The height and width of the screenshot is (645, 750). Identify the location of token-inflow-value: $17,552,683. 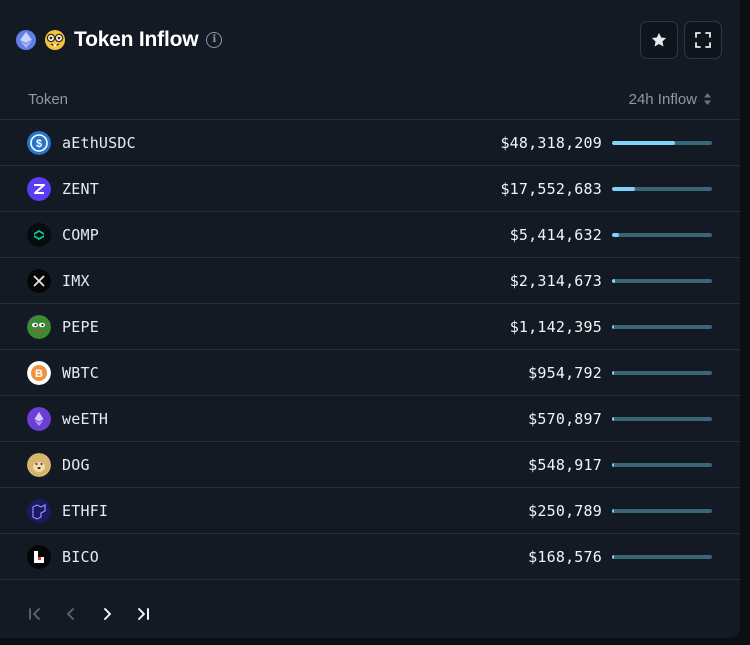
(551, 188).